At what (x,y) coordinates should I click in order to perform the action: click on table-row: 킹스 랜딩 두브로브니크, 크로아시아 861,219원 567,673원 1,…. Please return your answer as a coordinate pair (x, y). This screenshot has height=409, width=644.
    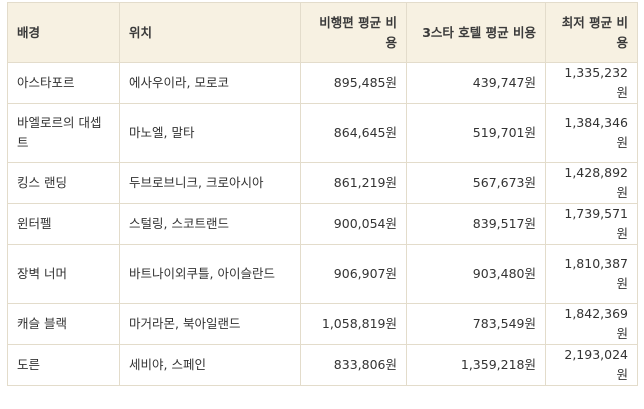
    Looking at the image, I should click on (322, 183).